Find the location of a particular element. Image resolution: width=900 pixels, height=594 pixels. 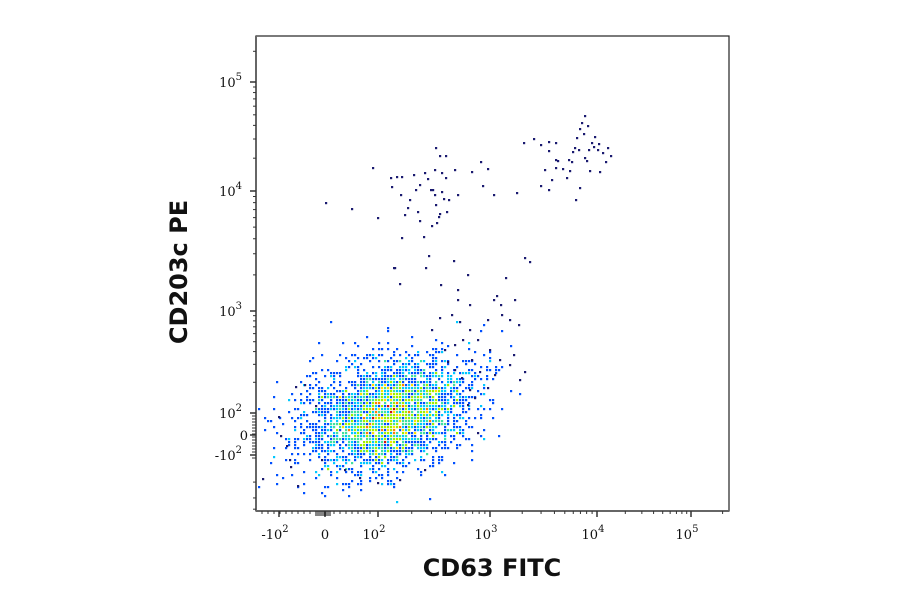

x-axis-title: CD63 FITC is located at coordinates (492, 568).